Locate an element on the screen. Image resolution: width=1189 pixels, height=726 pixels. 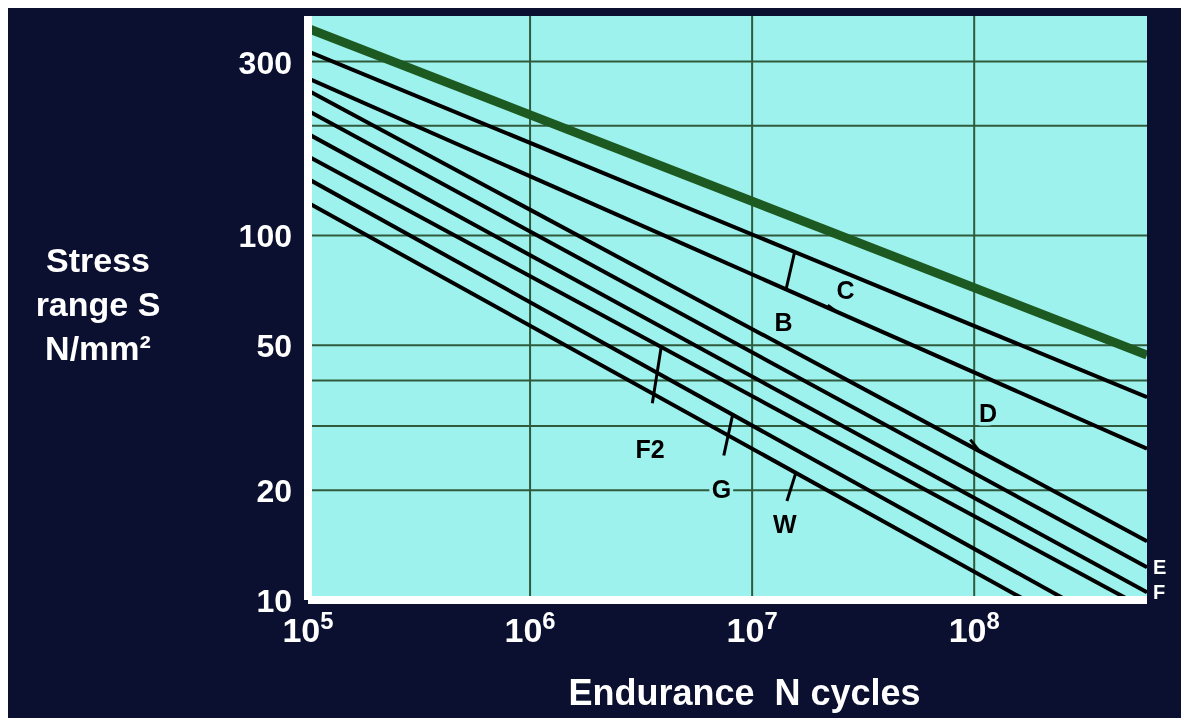
series-label: W is located at coordinates (784, 523).